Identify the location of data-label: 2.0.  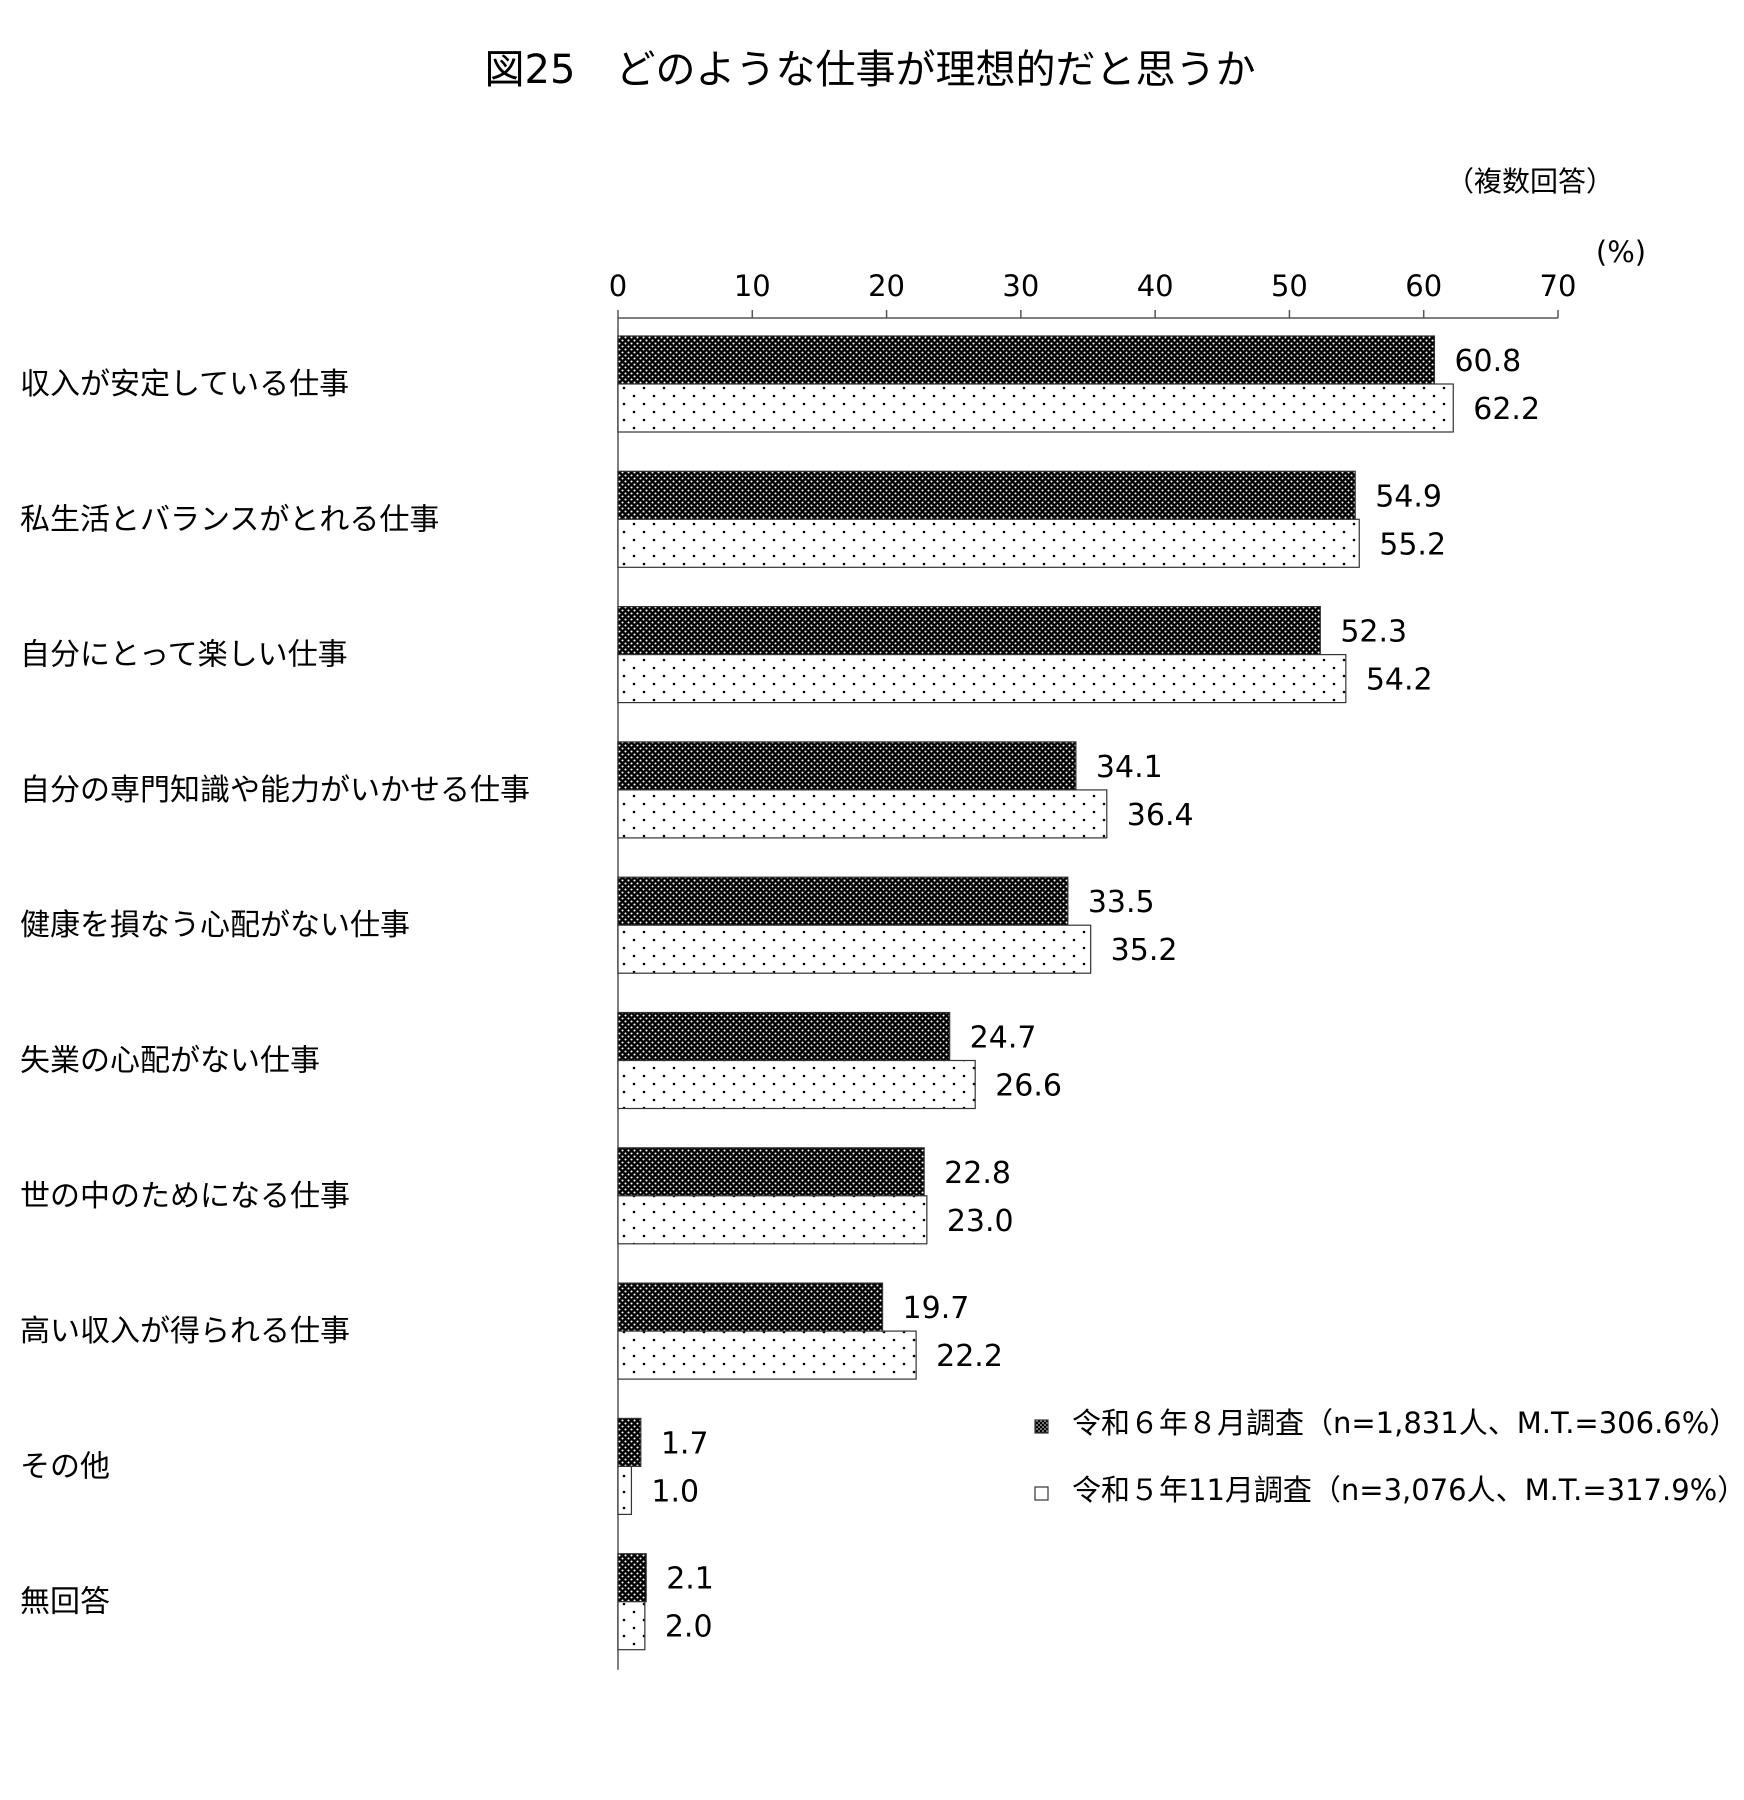
(689, 1627).